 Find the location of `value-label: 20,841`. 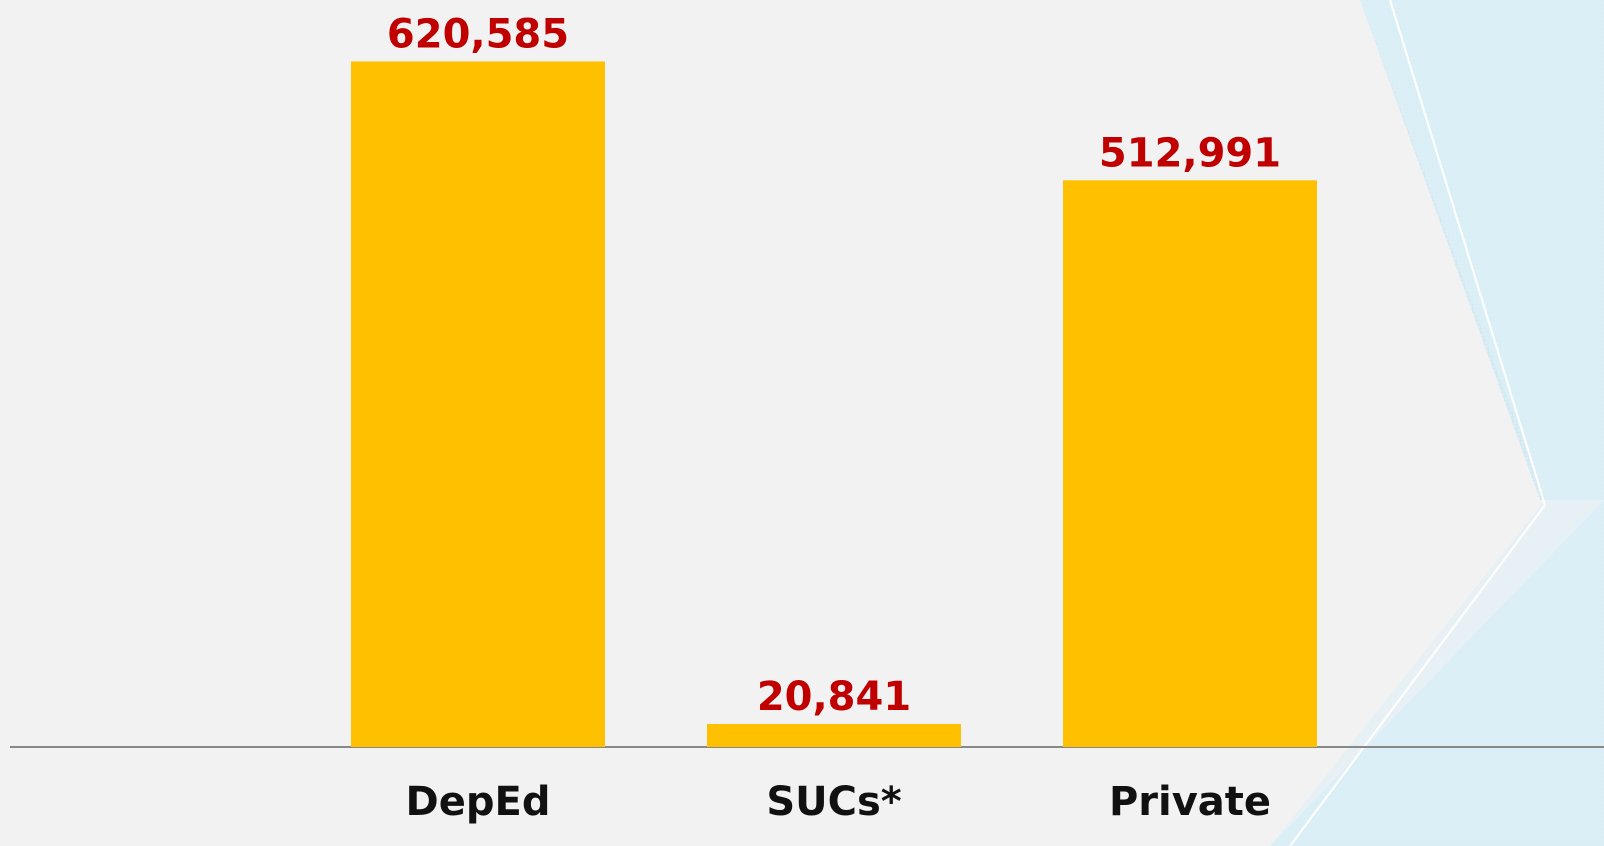

value-label: 20,841 is located at coordinates (834, 697).